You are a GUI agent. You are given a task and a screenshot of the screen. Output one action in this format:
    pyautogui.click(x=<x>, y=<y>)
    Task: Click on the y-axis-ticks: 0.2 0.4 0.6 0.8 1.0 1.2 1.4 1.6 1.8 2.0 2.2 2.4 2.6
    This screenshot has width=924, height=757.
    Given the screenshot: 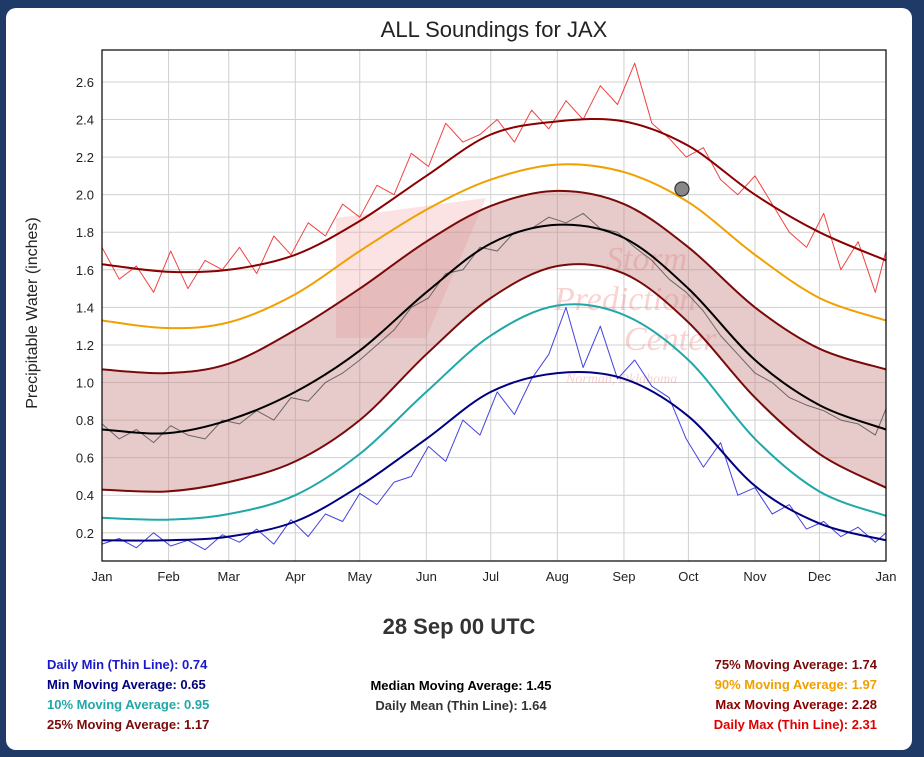 What is the action you would take?
    pyautogui.click(x=85, y=308)
    